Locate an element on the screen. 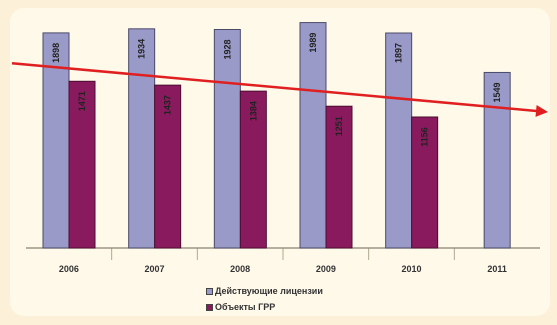 This screenshot has height=325, width=557. x-tick-label: 2009 is located at coordinates (326, 269).